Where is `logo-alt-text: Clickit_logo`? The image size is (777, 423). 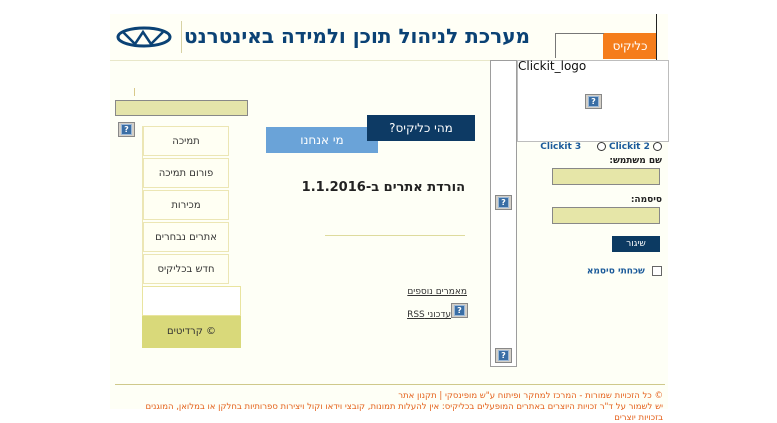
logo-alt-text: Clickit_logo is located at coordinates (552, 66).